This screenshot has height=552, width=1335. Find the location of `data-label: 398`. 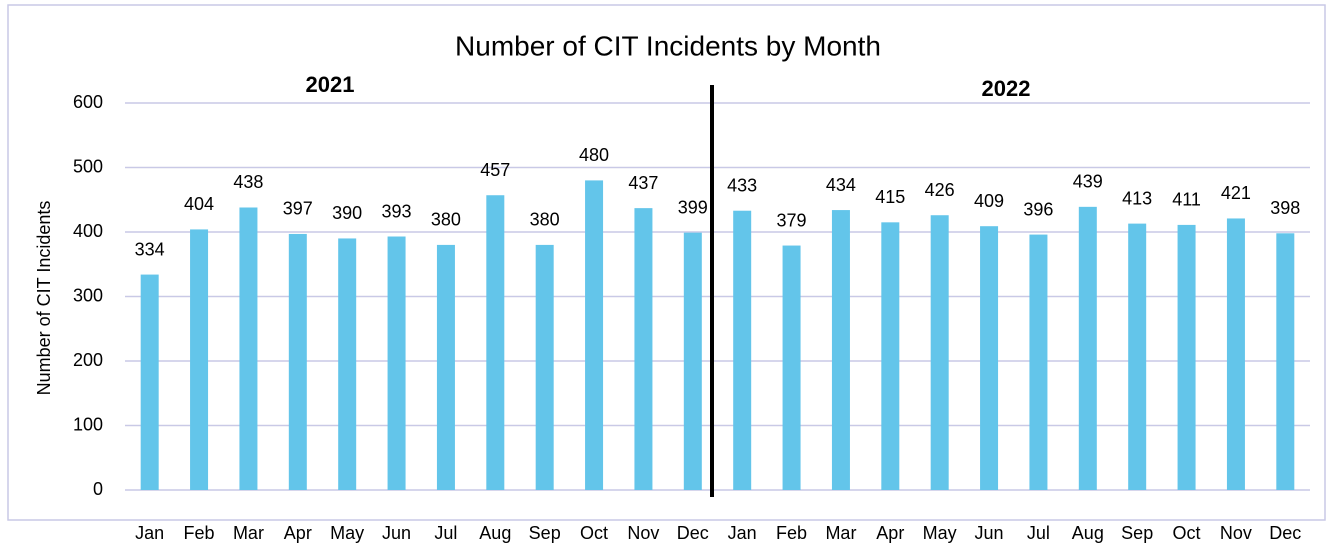

data-label: 398 is located at coordinates (1285, 208).